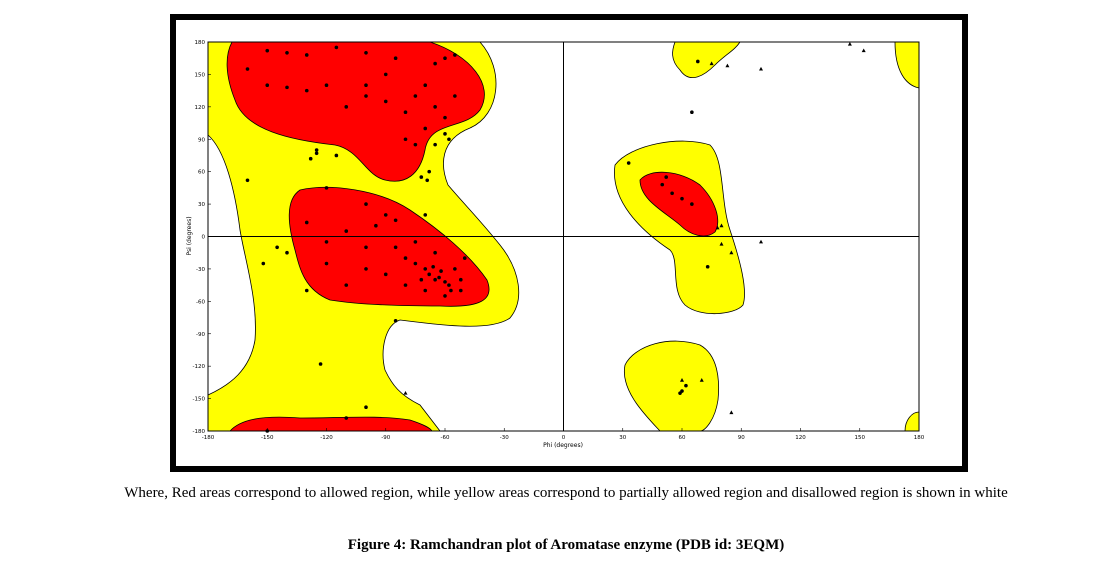 This screenshot has width=1103, height=573. What do you see at coordinates (201, 140) in the screenshot?
I see `y-tick-label: 90` at bounding box center [201, 140].